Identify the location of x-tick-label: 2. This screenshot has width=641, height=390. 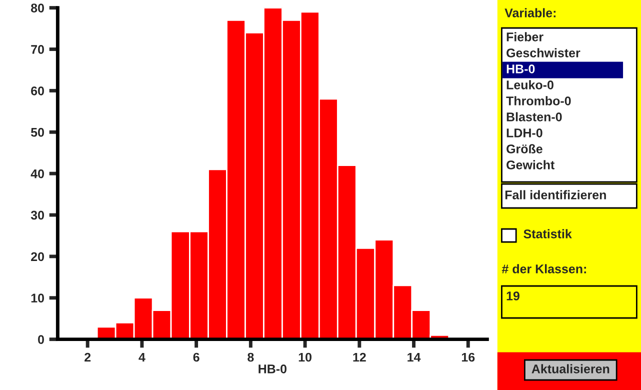
(87, 357).